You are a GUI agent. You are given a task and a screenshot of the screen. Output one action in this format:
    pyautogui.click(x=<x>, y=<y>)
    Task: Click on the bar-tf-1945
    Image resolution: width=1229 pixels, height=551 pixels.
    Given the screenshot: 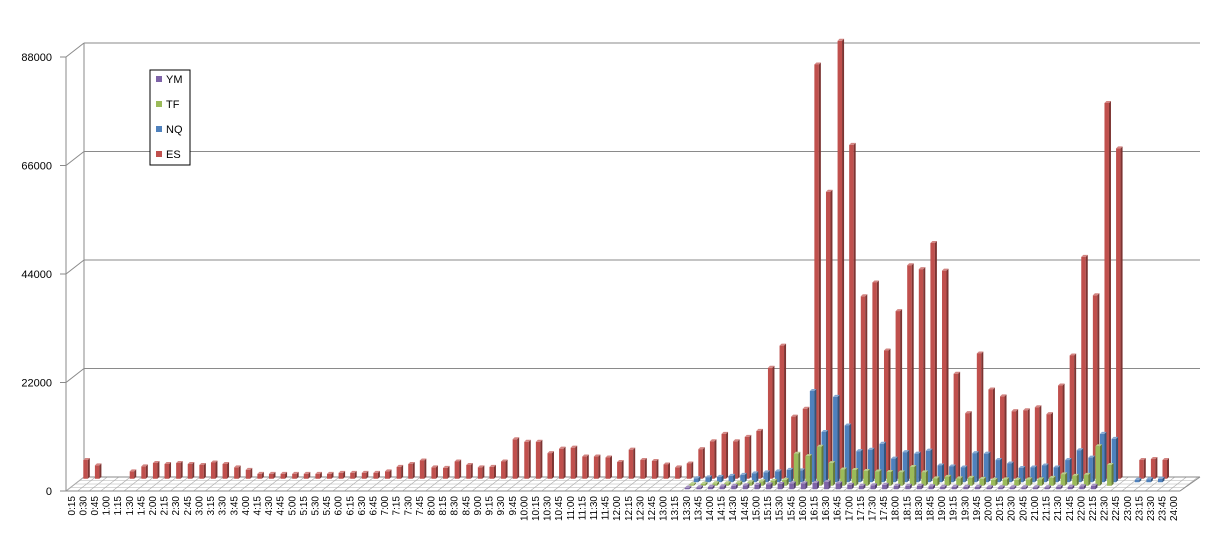 What is the action you would take?
    pyautogui.click(x=982, y=481)
    